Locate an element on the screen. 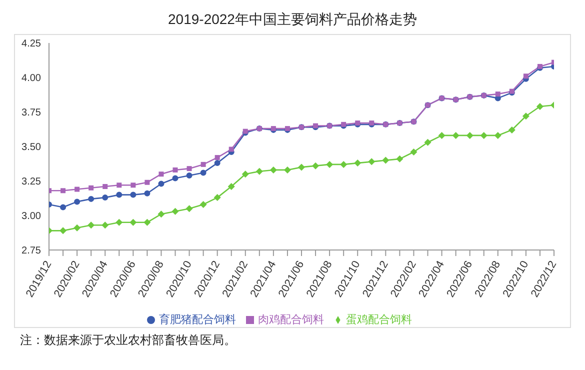 The height and width of the screenshot is (370, 585). y-tick-label: 4.00 is located at coordinates (32, 78).